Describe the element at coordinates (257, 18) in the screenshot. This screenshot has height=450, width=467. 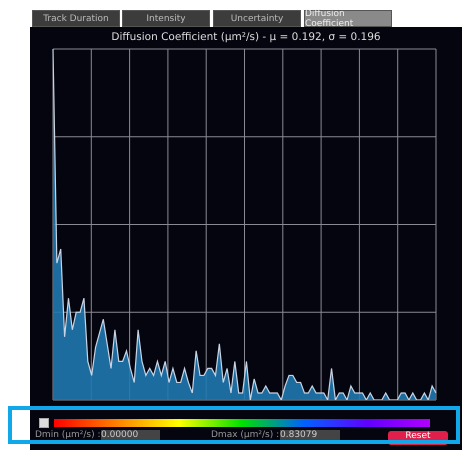
I see `text: Uncertainty` at that location.